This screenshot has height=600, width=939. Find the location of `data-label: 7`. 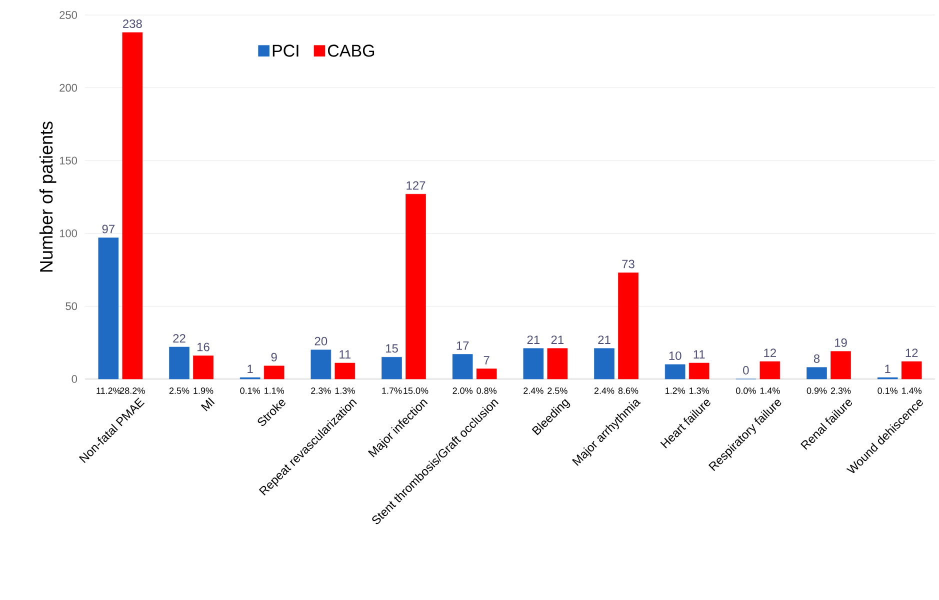

data-label: 7 is located at coordinates (487, 360).